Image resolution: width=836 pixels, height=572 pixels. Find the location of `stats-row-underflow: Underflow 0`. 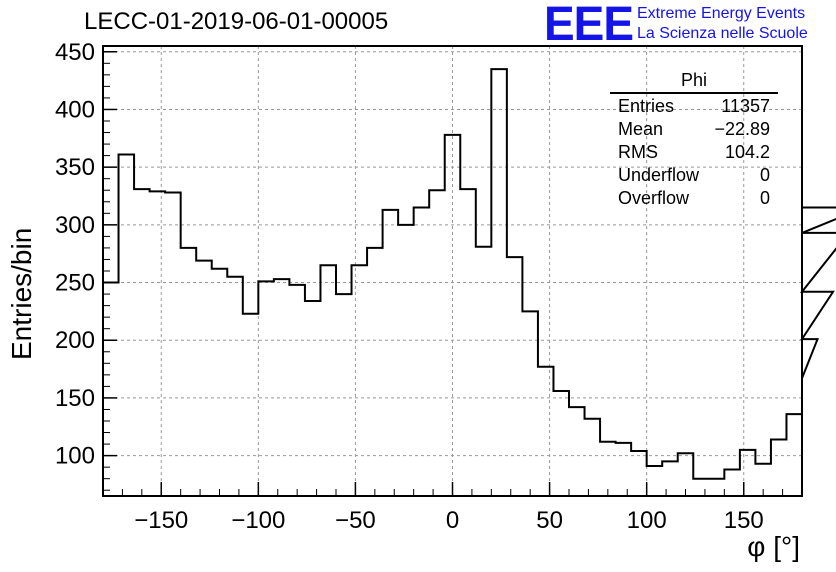

stats-row-underflow: Underflow 0 is located at coordinates (694, 175).